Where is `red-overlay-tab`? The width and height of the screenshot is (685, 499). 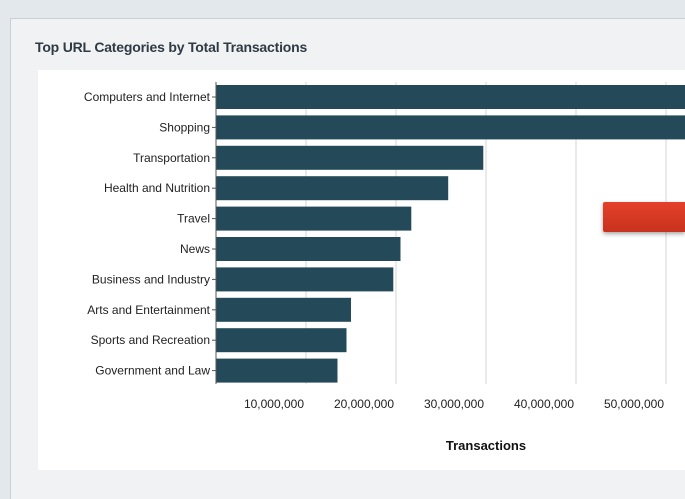 red-overlay-tab is located at coordinates (644, 217).